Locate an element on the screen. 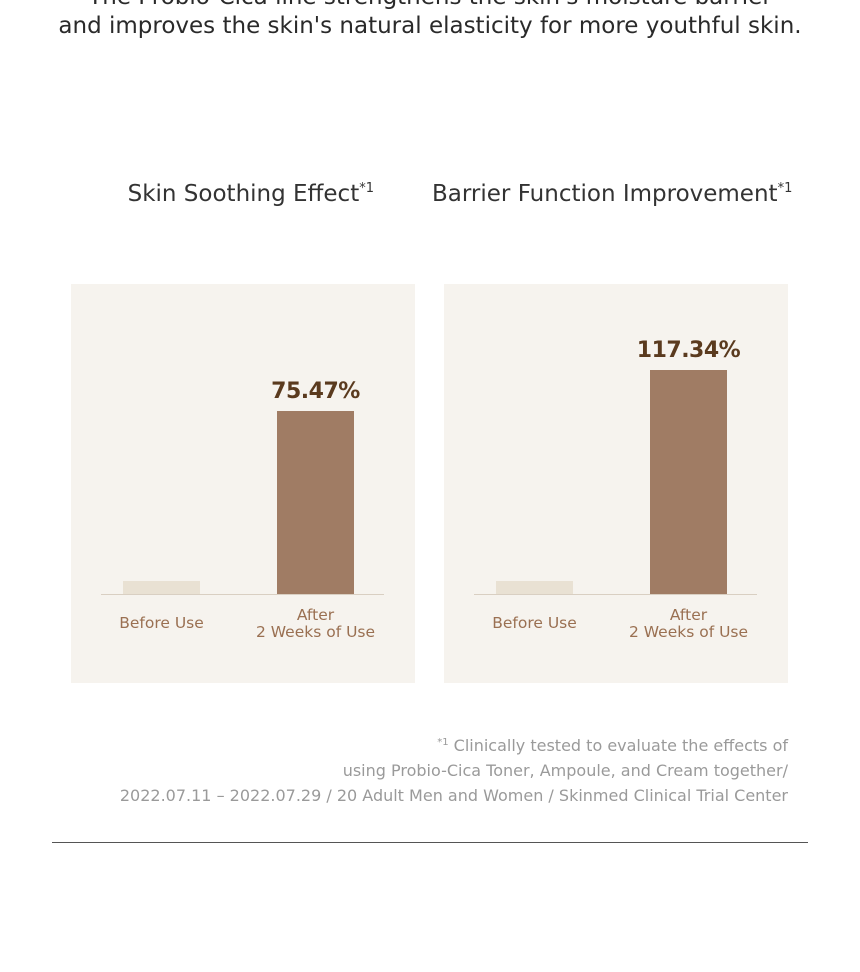  value-label: 75.47% is located at coordinates (315, 391).